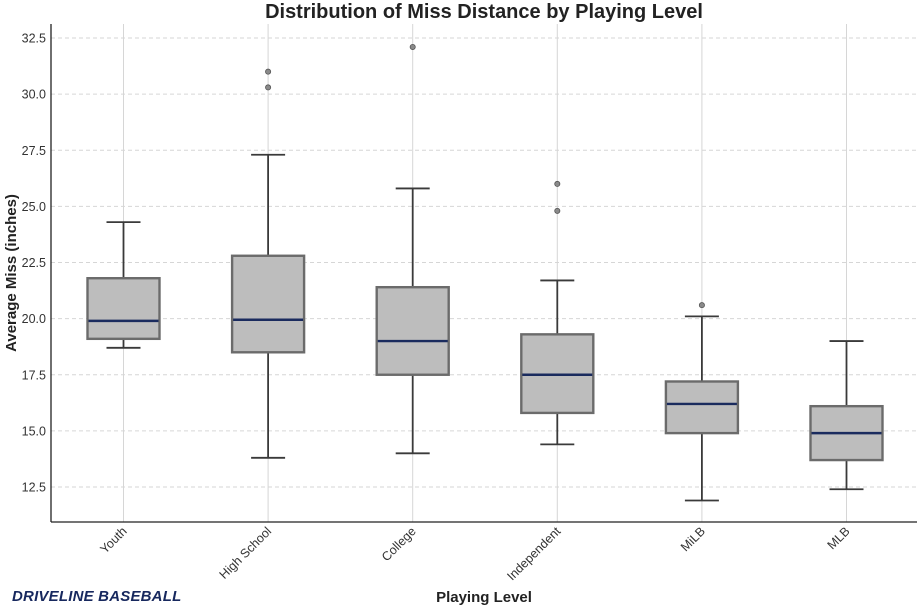 This screenshot has width=921, height=612. Describe the element at coordinates (34, 263) in the screenshot. I see `y-tick-label: 22.5` at that location.